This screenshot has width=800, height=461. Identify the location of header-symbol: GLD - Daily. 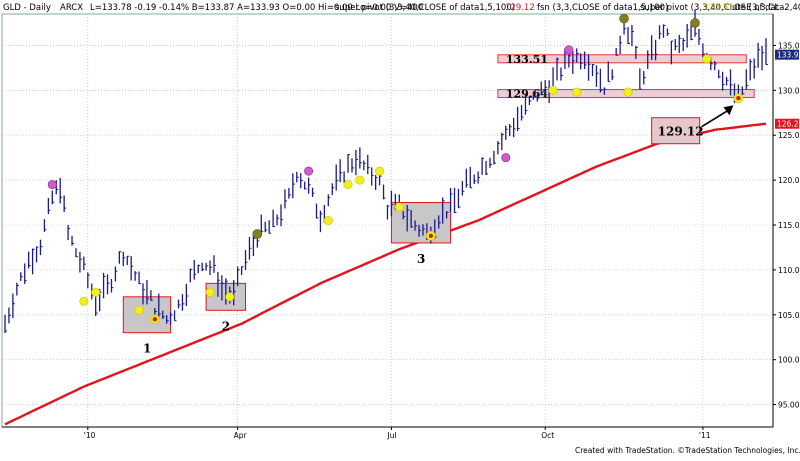
(27, 8).